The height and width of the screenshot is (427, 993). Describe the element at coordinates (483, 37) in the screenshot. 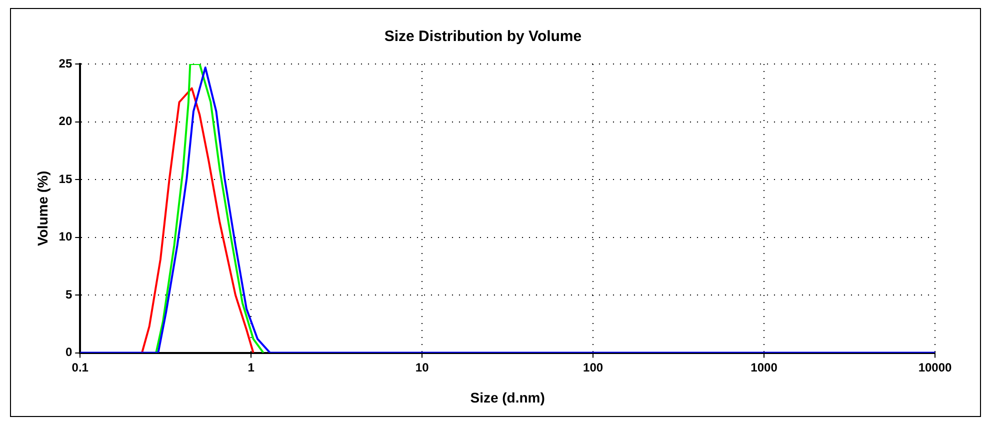

I see `chart-title: Size Distribution by Volume` at that location.